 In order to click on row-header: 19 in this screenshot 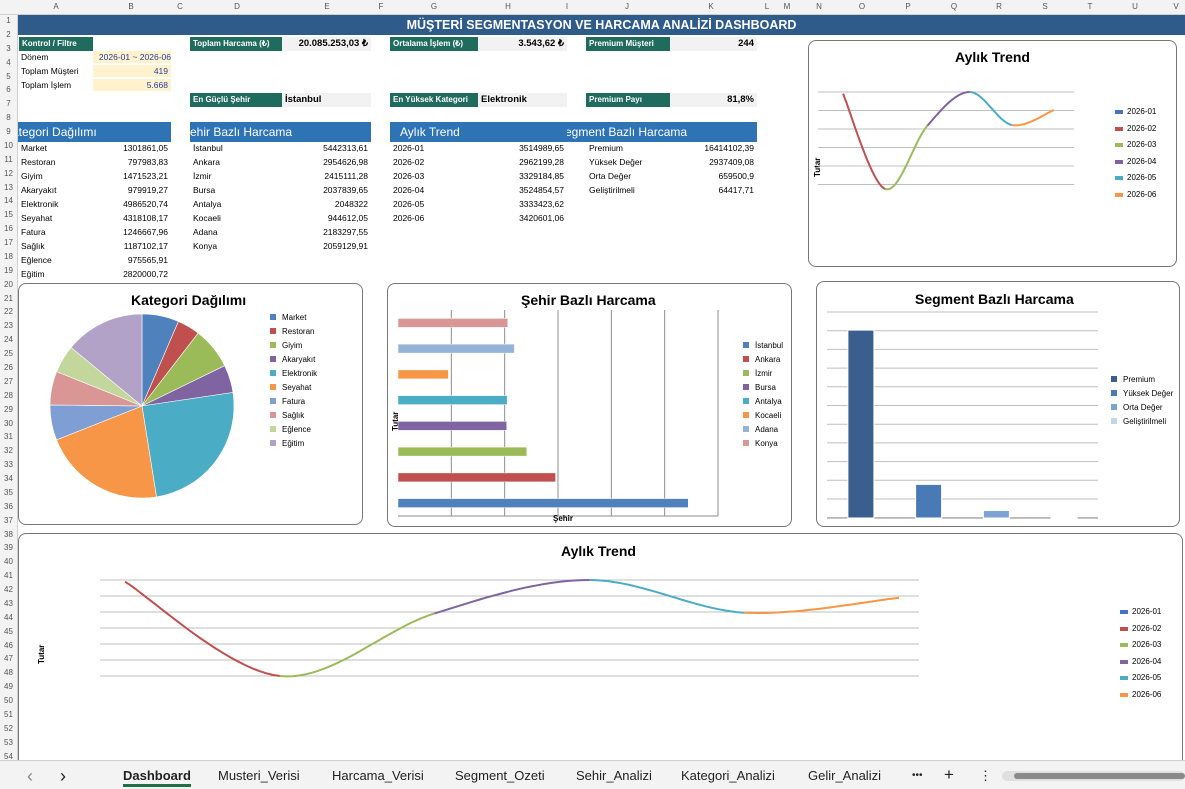, I will do `click(8, 270)`.